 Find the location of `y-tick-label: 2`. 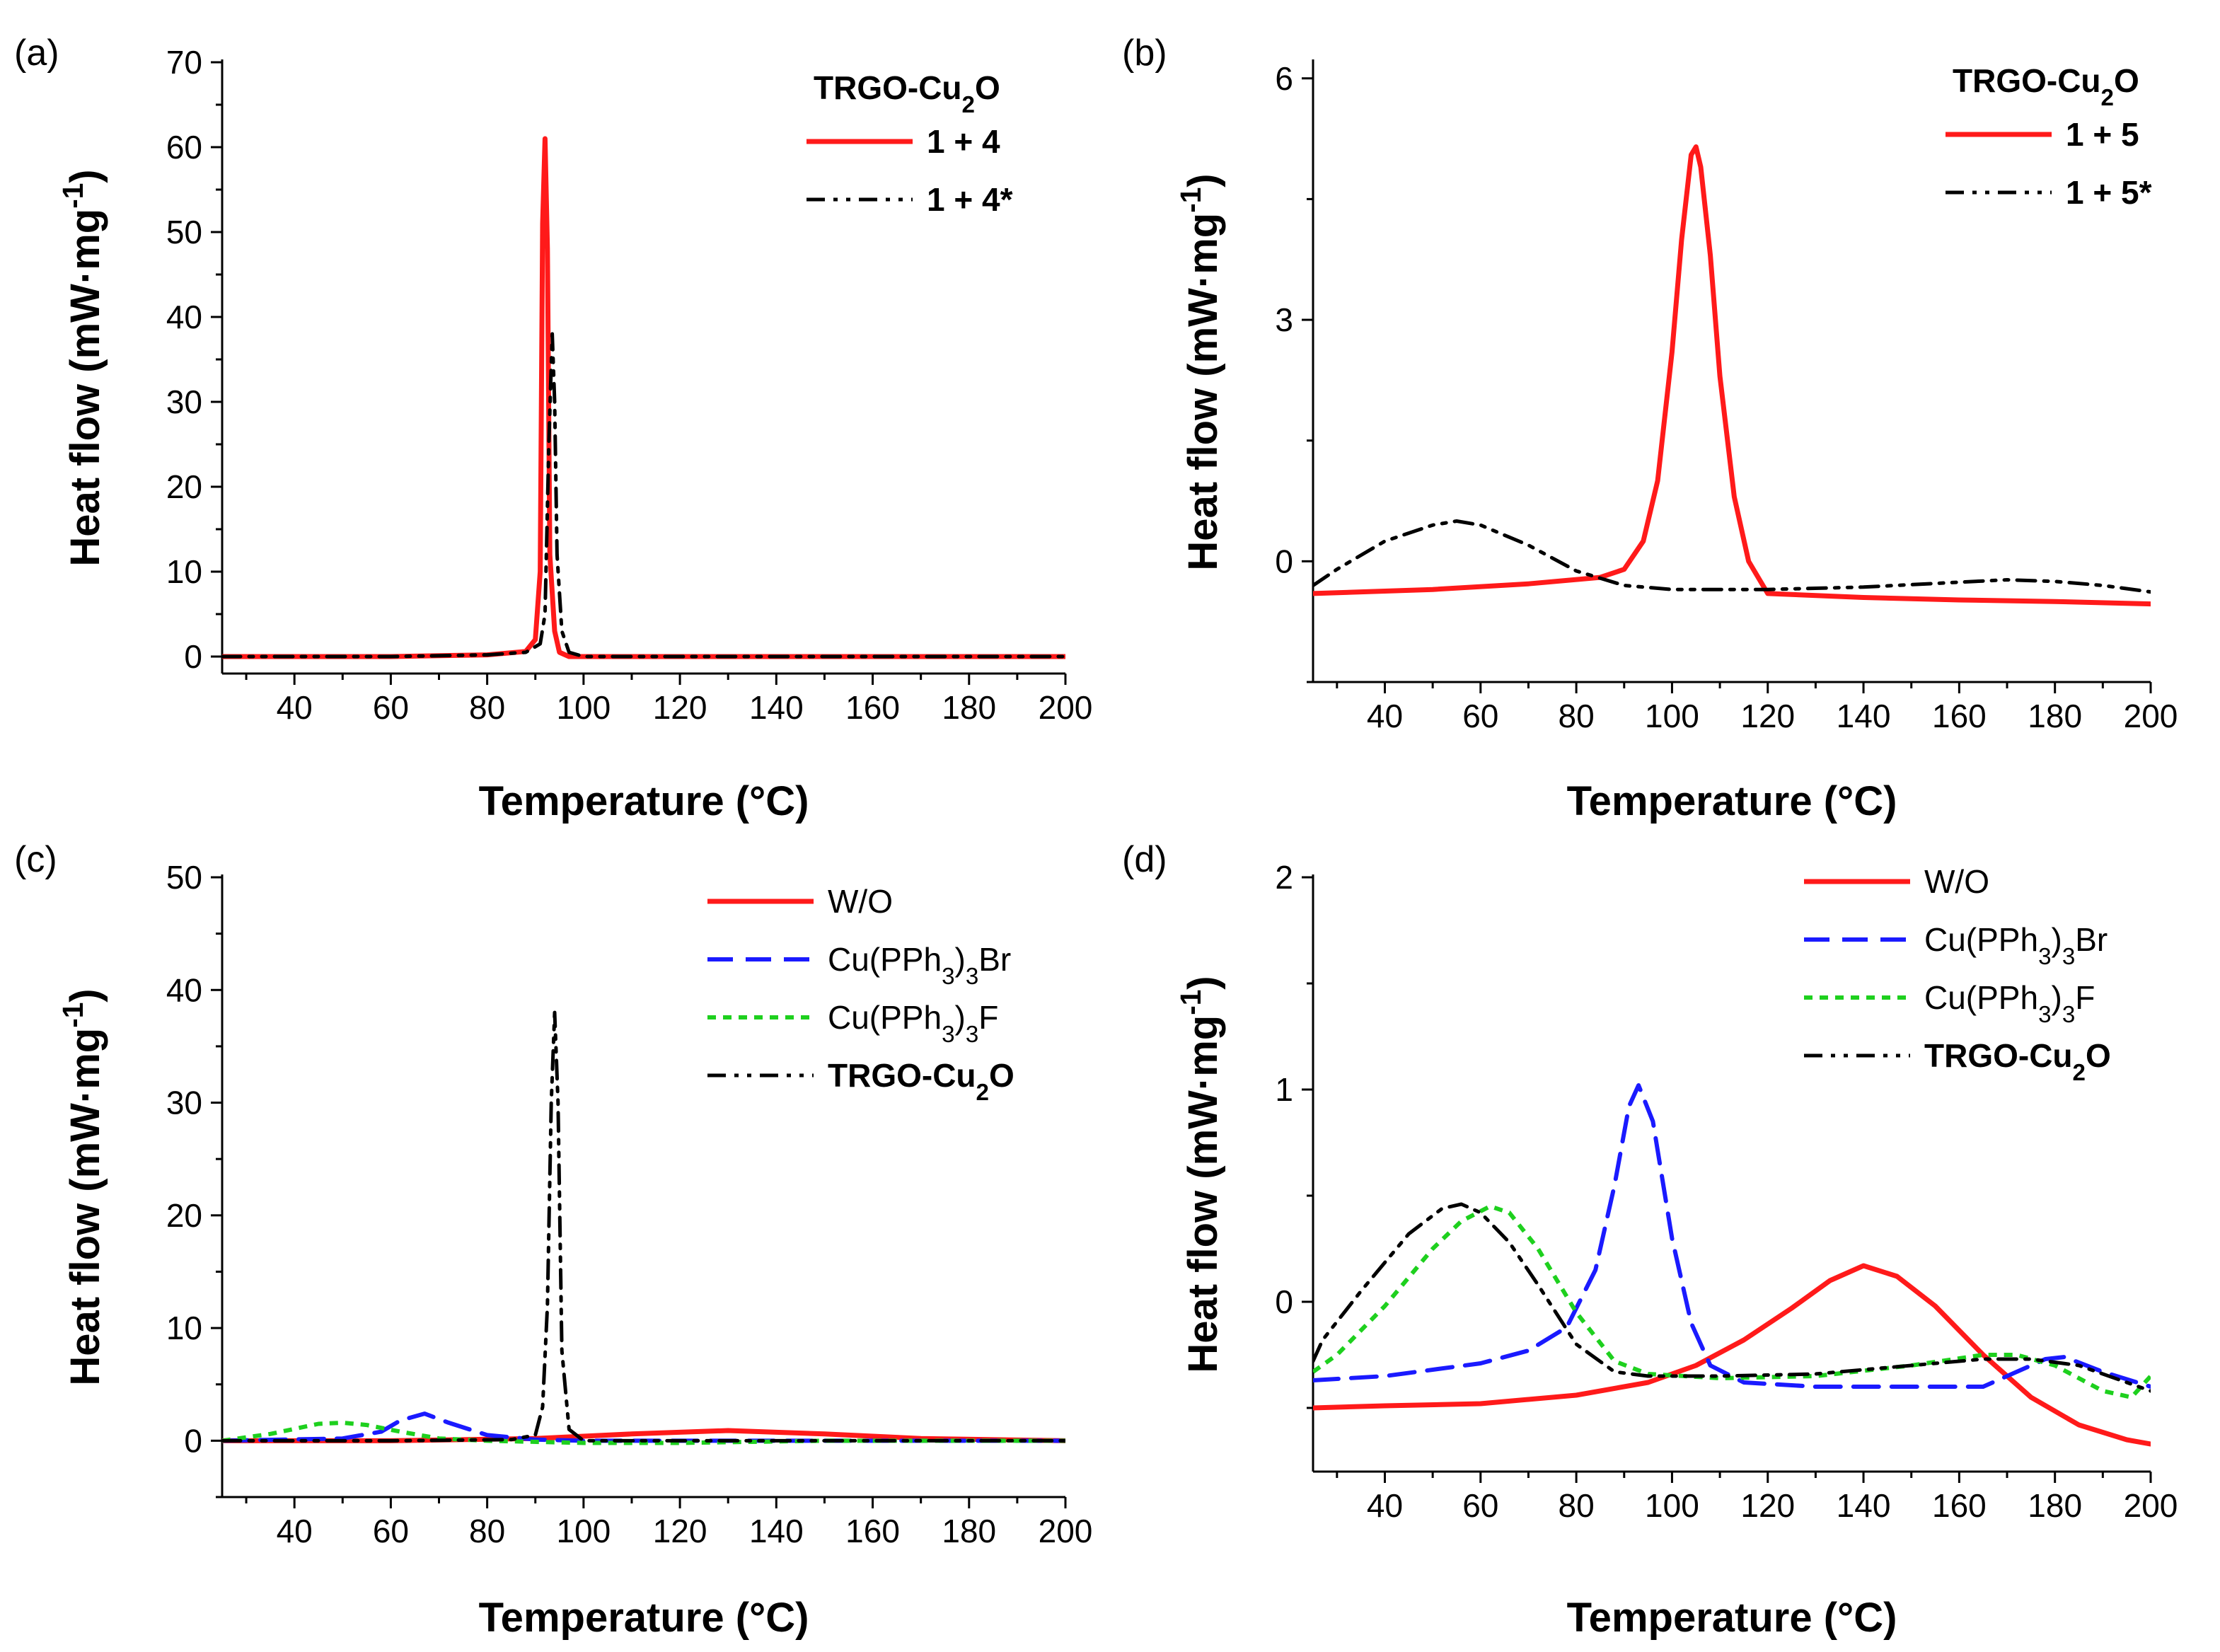

y-tick-label: 2 is located at coordinates (1284, 877).